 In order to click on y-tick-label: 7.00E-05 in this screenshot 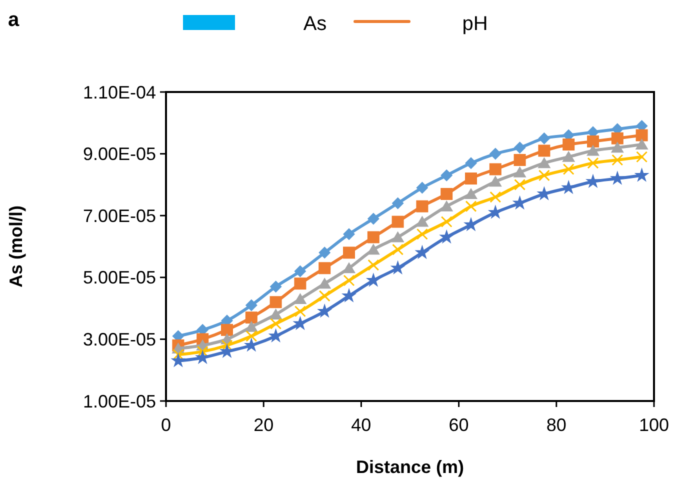, I will do `click(119, 216)`.